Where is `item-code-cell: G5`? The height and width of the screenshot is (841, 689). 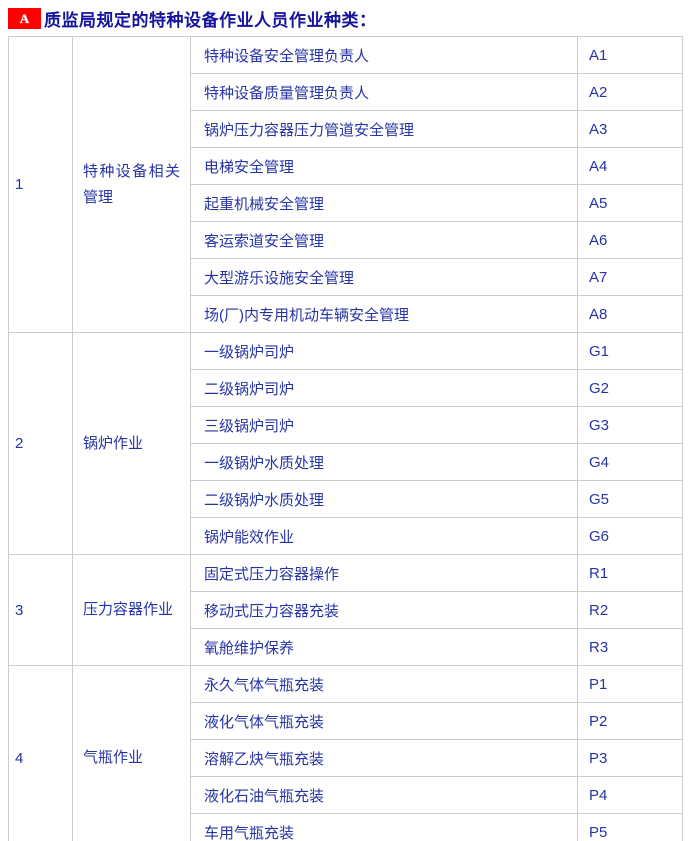
item-code-cell: G5 is located at coordinates (630, 499).